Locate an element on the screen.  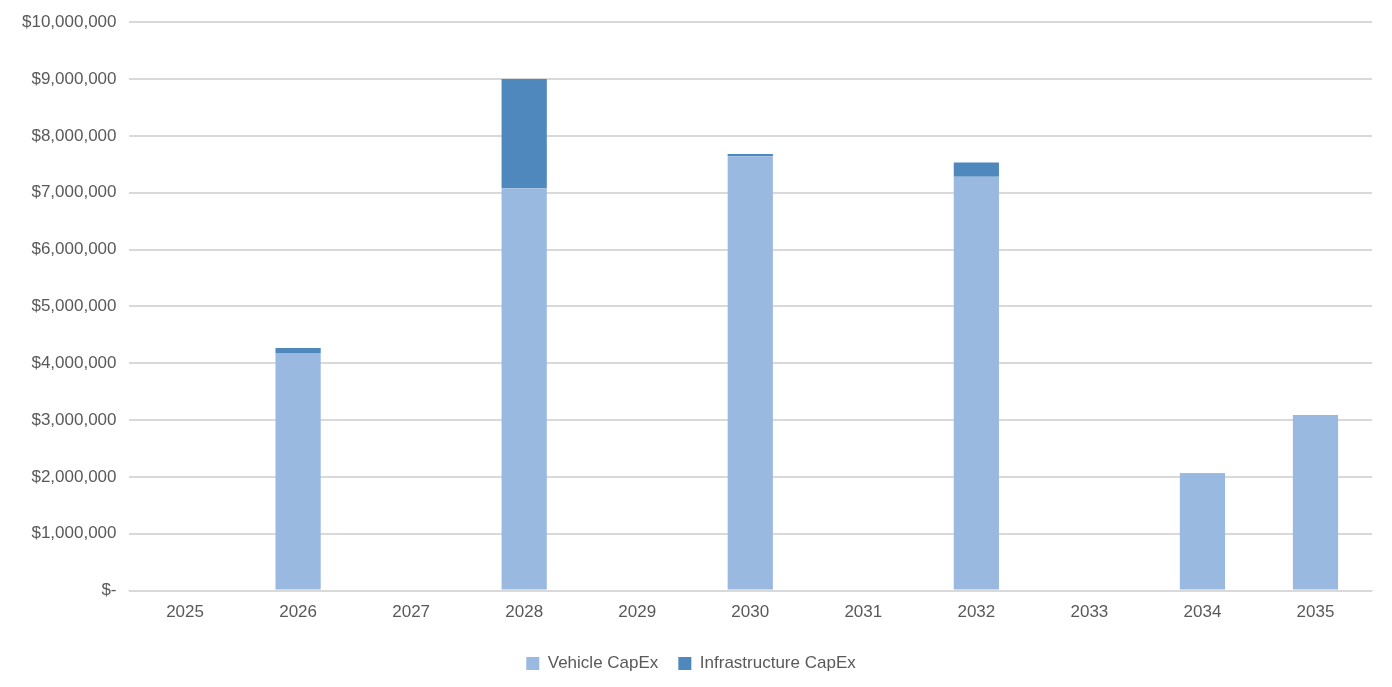
y-tick-label: $- is located at coordinates (109, 590).